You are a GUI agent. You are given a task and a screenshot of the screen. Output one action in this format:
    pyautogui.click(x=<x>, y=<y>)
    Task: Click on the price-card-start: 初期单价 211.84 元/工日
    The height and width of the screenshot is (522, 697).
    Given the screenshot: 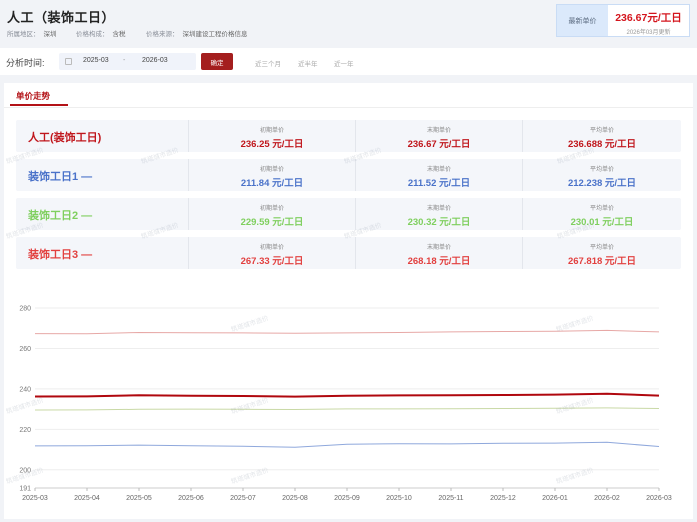 What is the action you would take?
    pyautogui.click(x=271, y=175)
    